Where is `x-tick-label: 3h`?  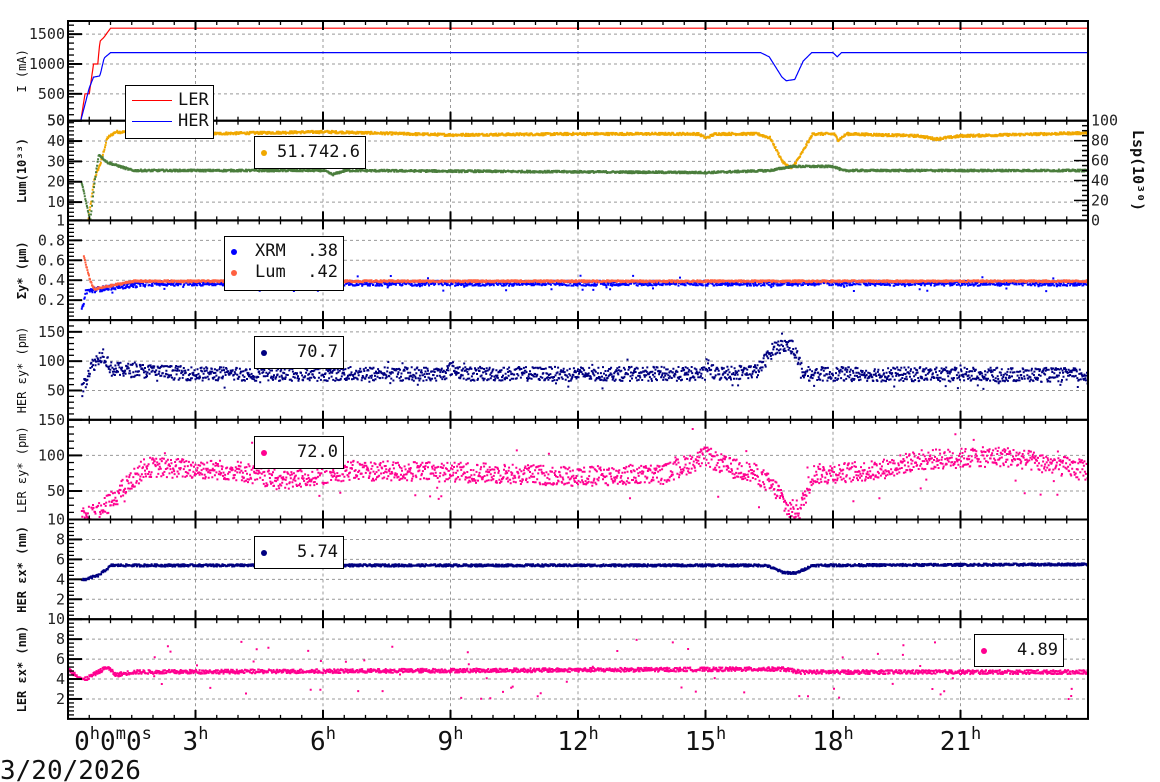
x-tick-label: 3h is located at coordinates (196, 740).